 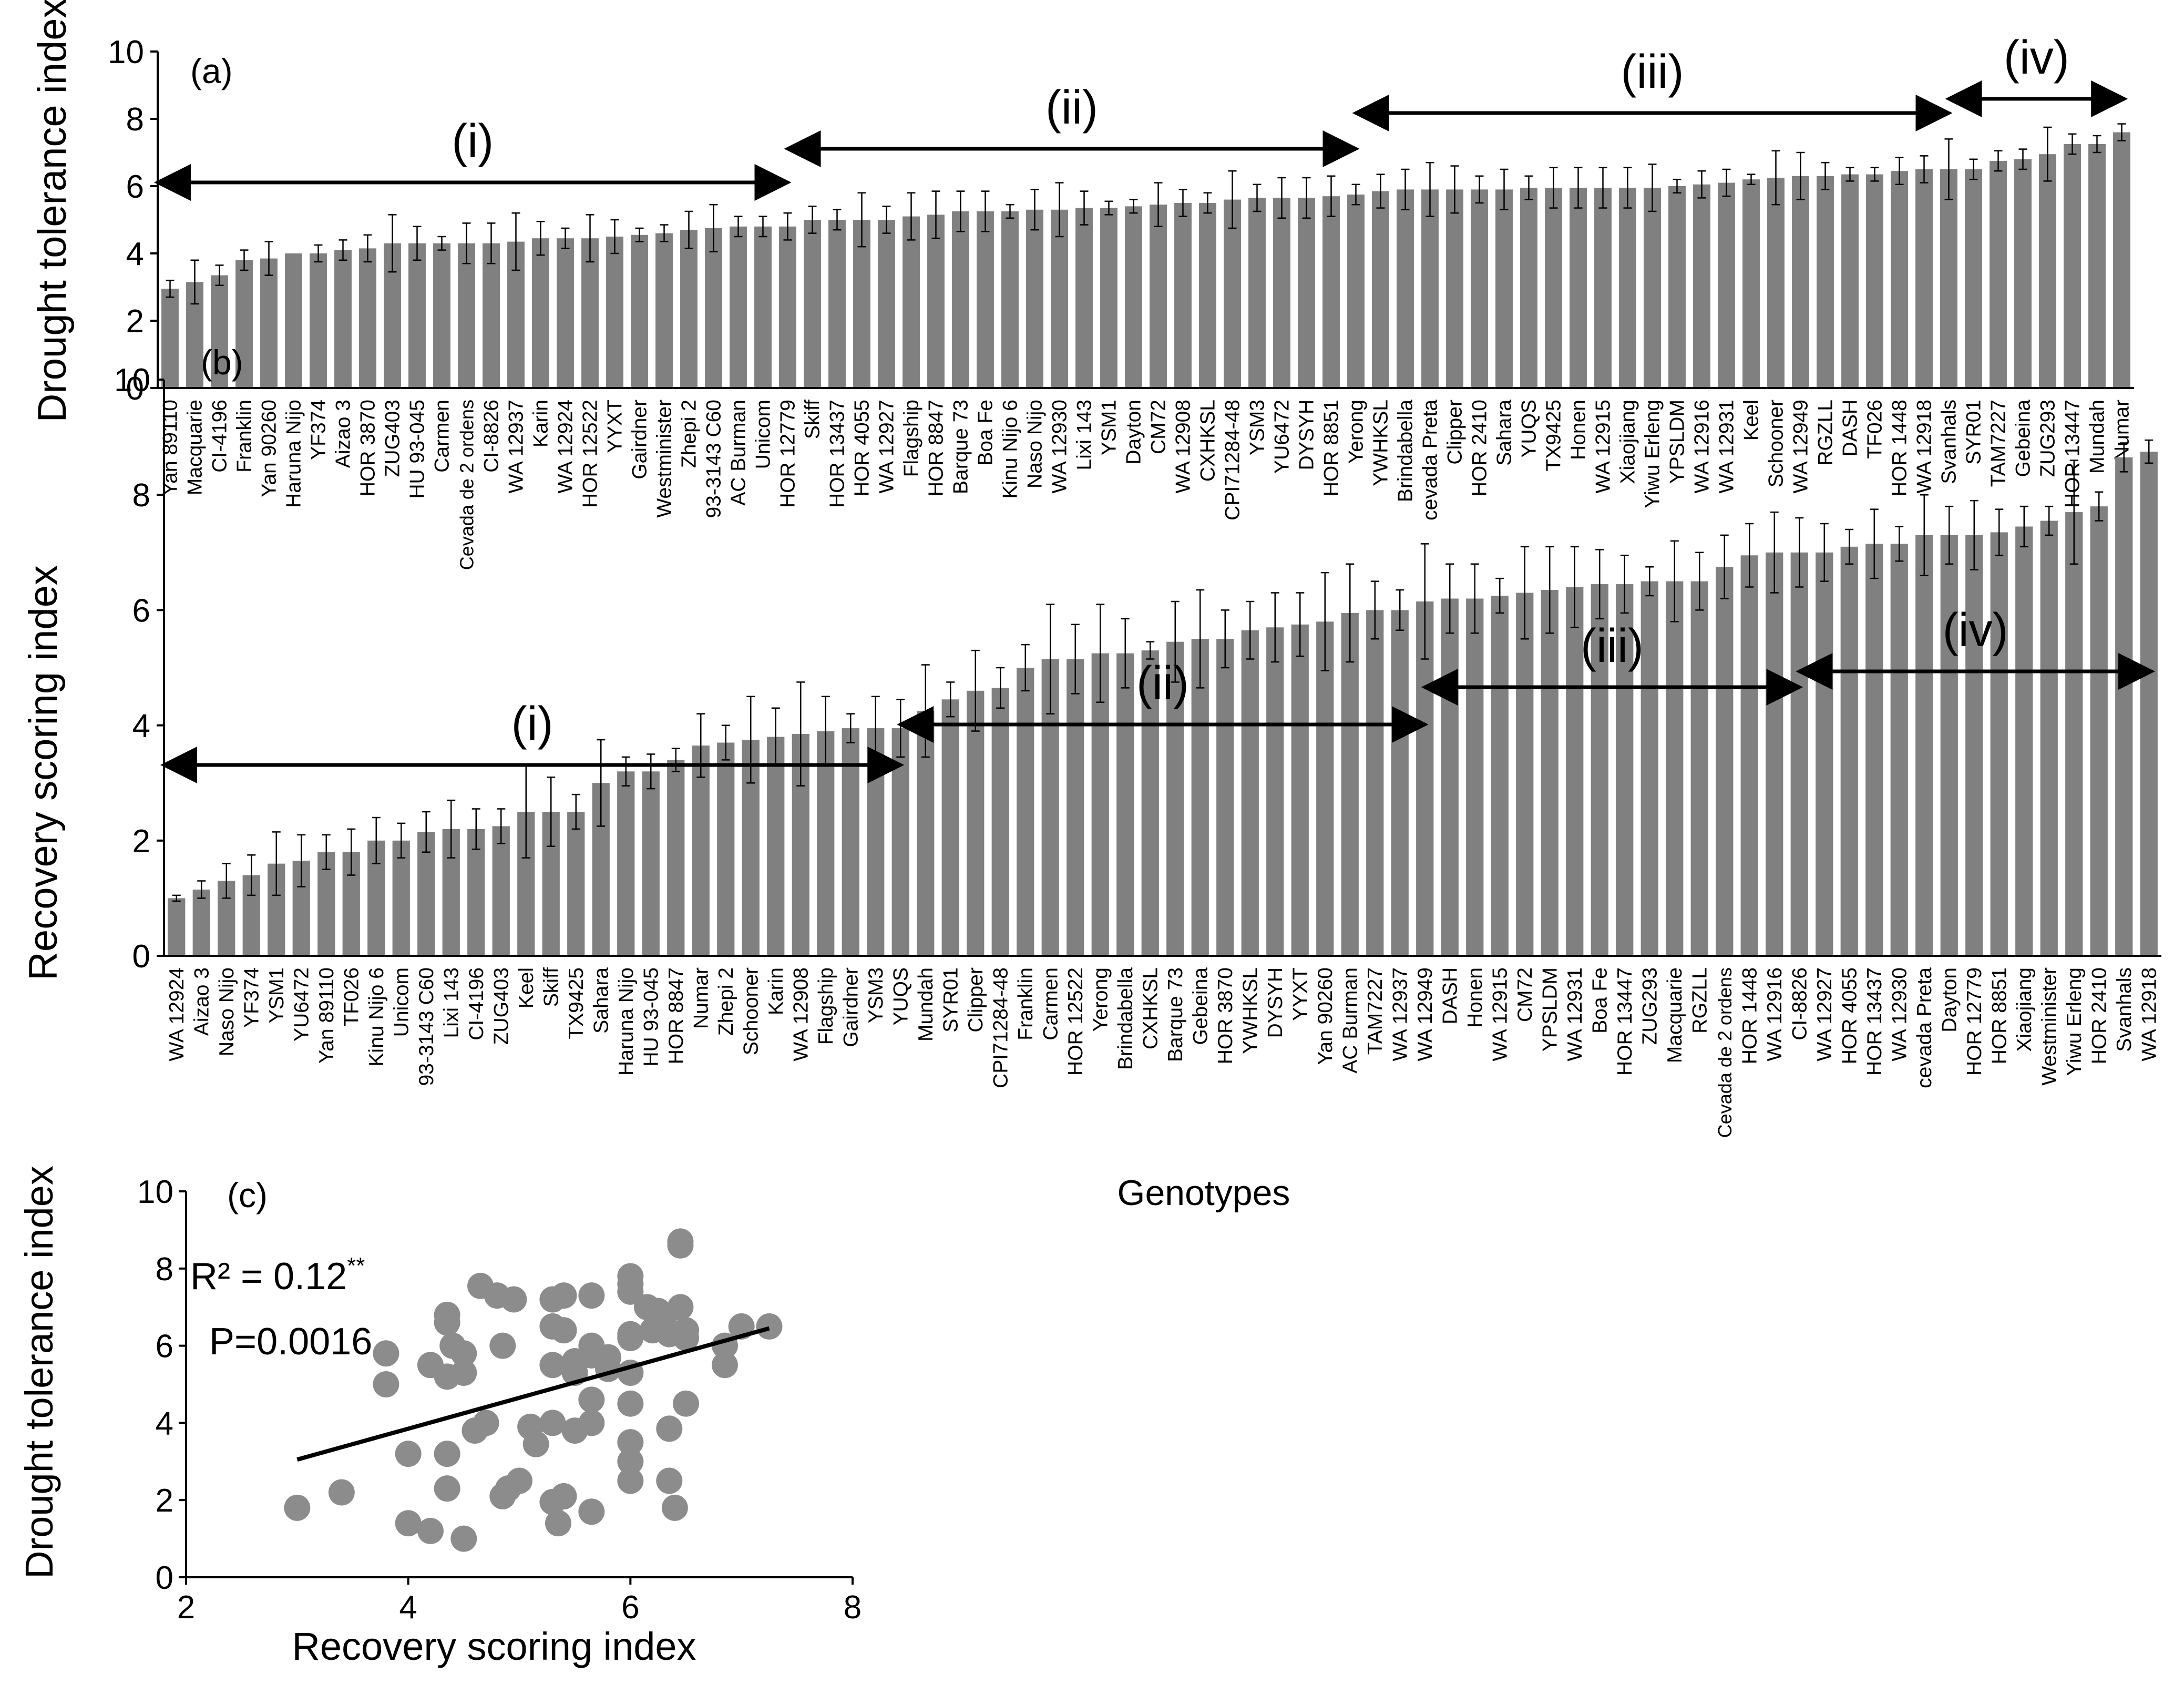 I want to click on a-x-tick-label: Honen, so click(x=1578, y=430).